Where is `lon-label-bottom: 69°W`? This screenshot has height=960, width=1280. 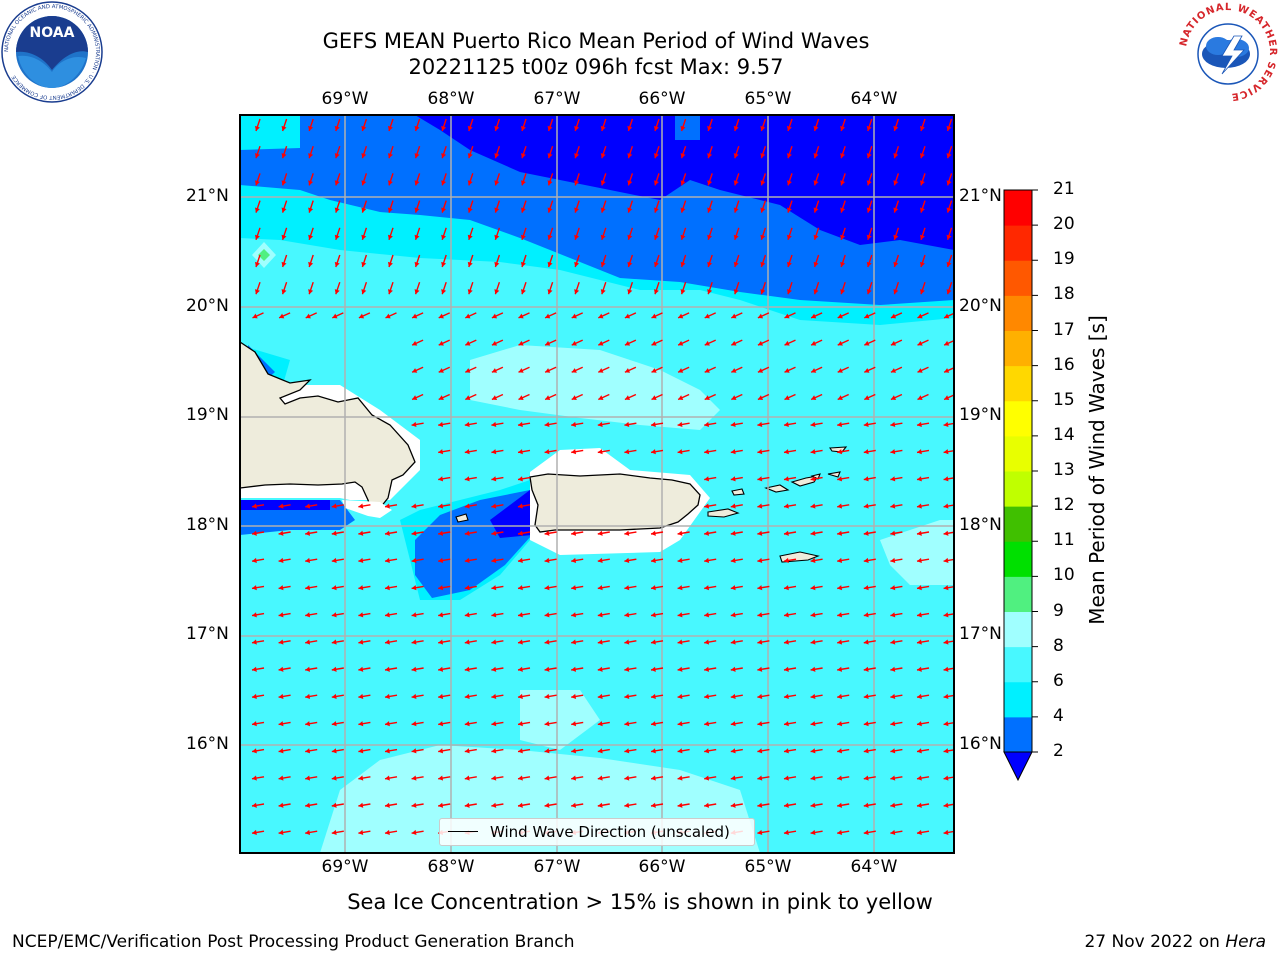 lon-label-bottom: 69°W is located at coordinates (345, 867).